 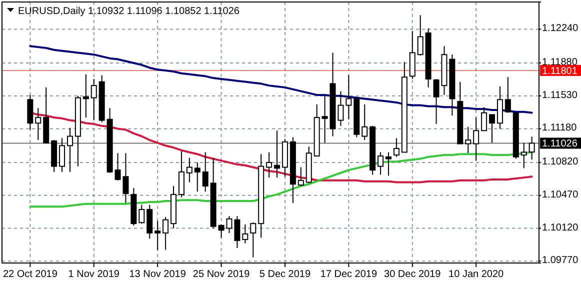 I want to click on ref-line-label: 1.11026, so click(x=560, y=144).